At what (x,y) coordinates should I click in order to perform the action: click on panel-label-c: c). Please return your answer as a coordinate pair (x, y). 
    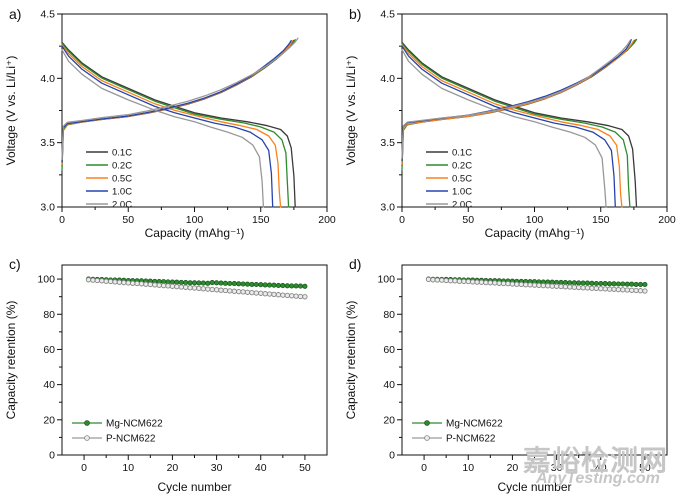
    Looking at the image, I should click on (15, 264).